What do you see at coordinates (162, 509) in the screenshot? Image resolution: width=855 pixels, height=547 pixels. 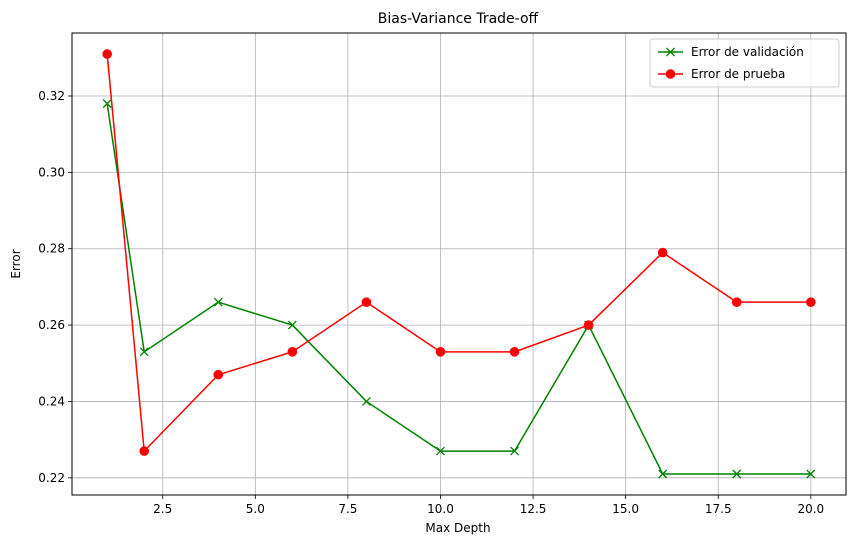 I see `x-tick-label: 2.5` at bounding box center [162, 509].